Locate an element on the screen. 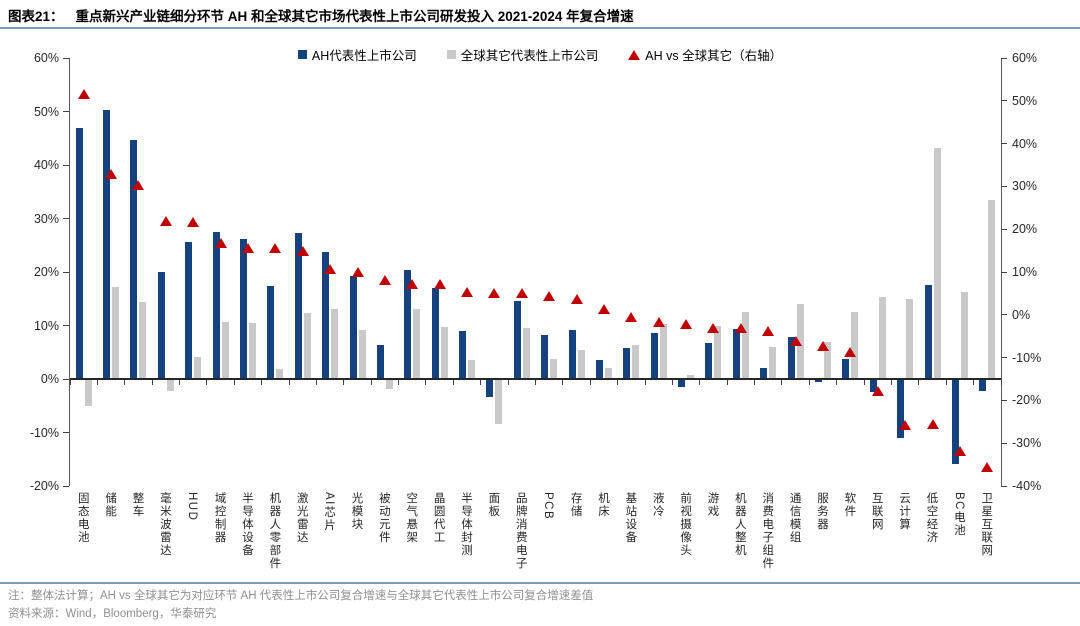 The image size is (1080, 626). legend-item: AH vs 全球其它（右轴） is located at coordinates (705, 54).